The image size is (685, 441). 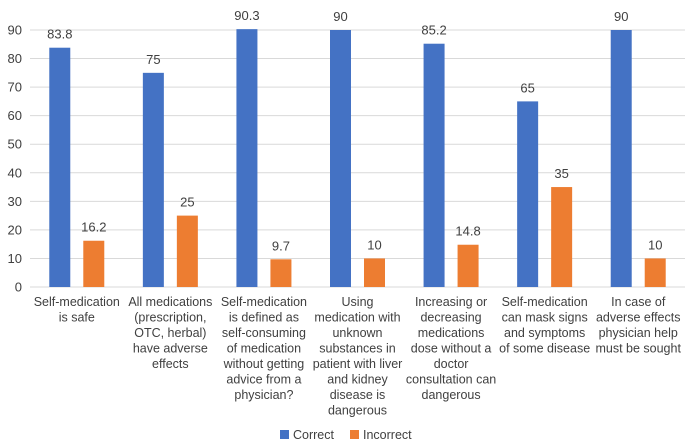 What do you see at coordinates (15, 58) in the screenshot?
I see `y-tick-label: 80` at bounding box center [15, 58].